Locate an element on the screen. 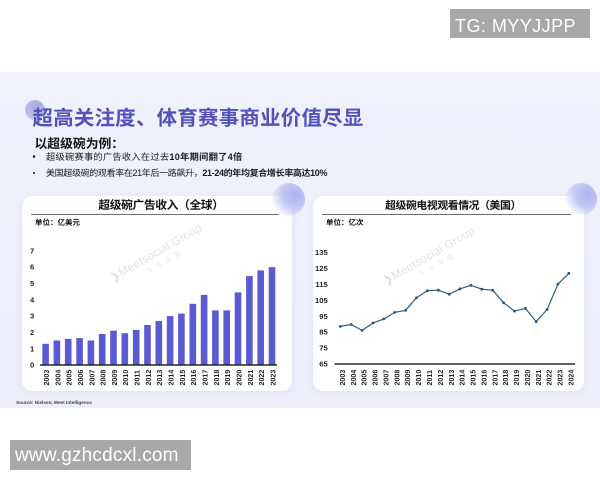  svg-text: 95 is located at coordinates (323, 316).